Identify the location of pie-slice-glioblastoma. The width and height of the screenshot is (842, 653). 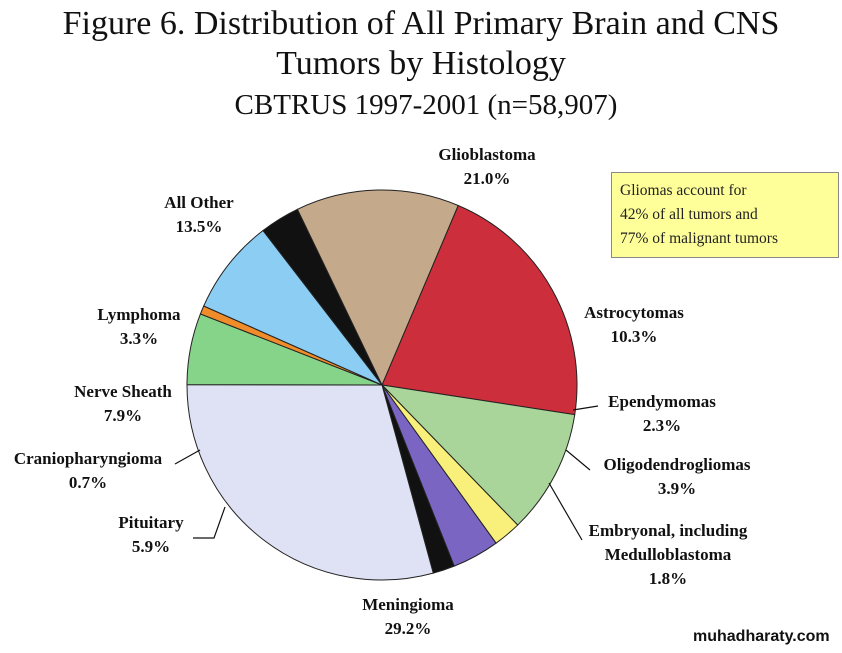
(479, 310).